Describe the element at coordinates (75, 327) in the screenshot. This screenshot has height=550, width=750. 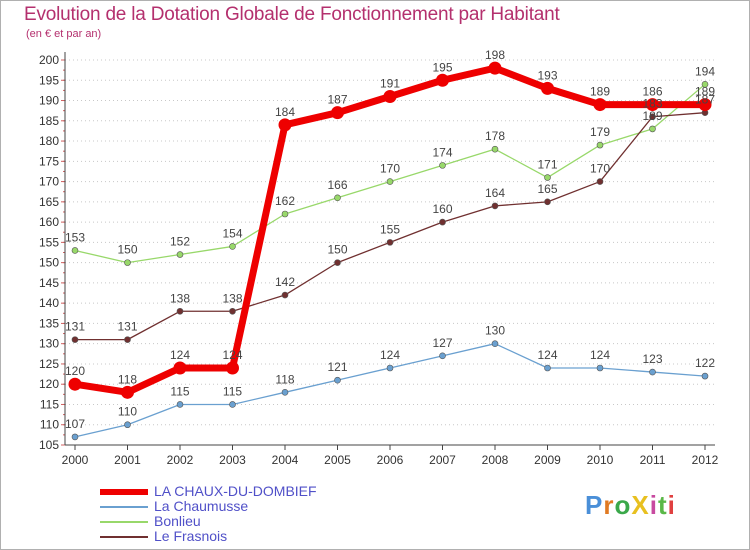
I see `data-label: 131` at that location.